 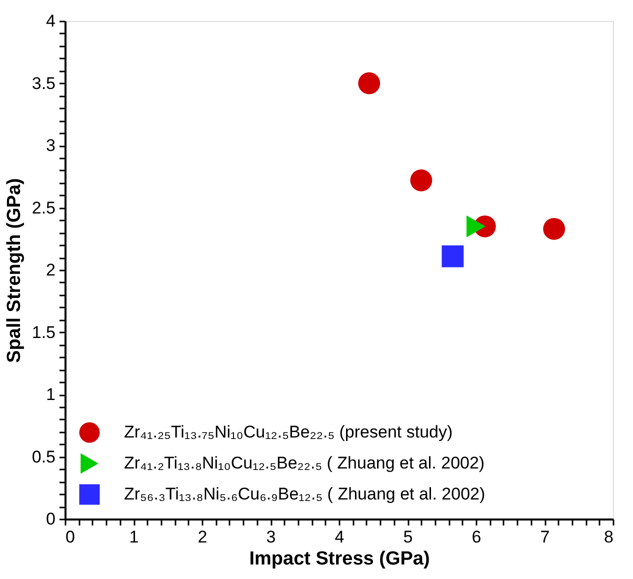 I want to click on y-tick-label: 0.5, so click(x=44, y=456).